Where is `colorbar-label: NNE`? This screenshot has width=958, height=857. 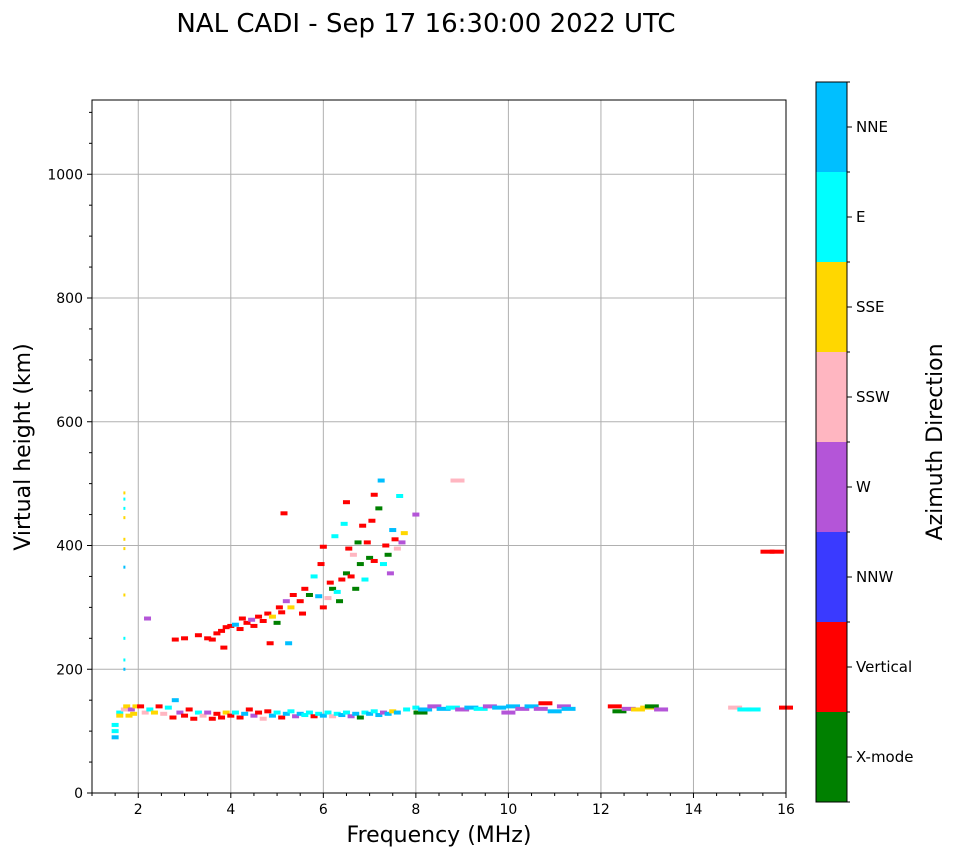
colorbar-label: NNE is located at coordinates (872, 127).